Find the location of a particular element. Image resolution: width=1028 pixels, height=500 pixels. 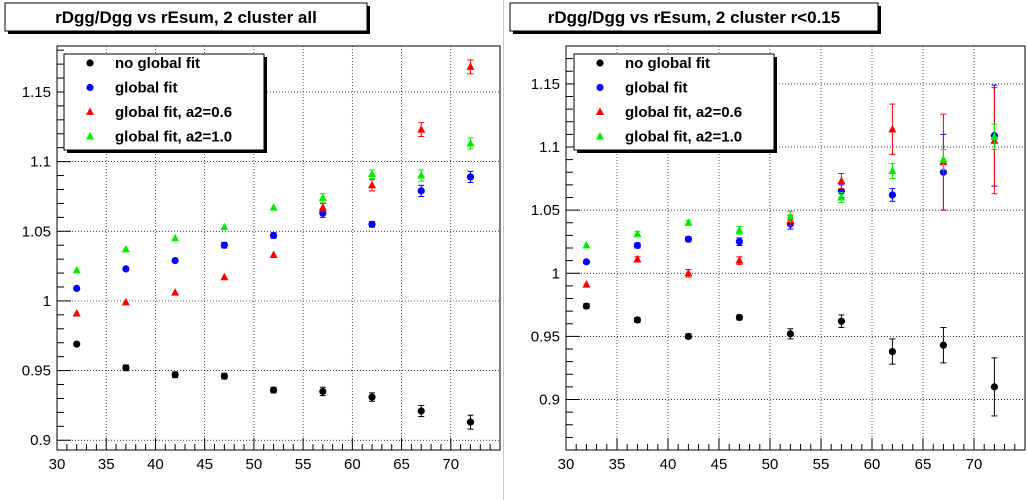

x-tick-label: 35 is located at coordinates (617, 464).